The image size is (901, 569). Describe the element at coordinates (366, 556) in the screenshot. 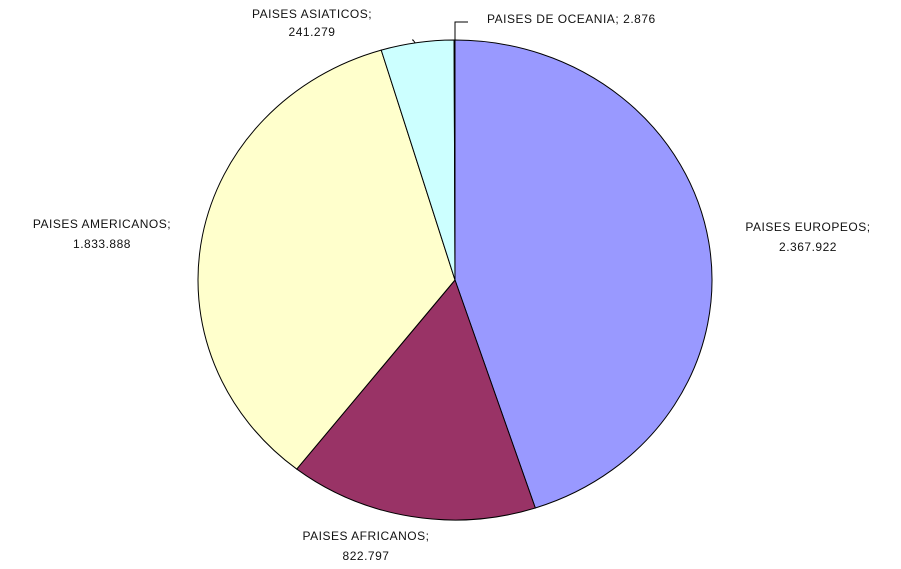

I see `slice-value: 822.797` at that location.